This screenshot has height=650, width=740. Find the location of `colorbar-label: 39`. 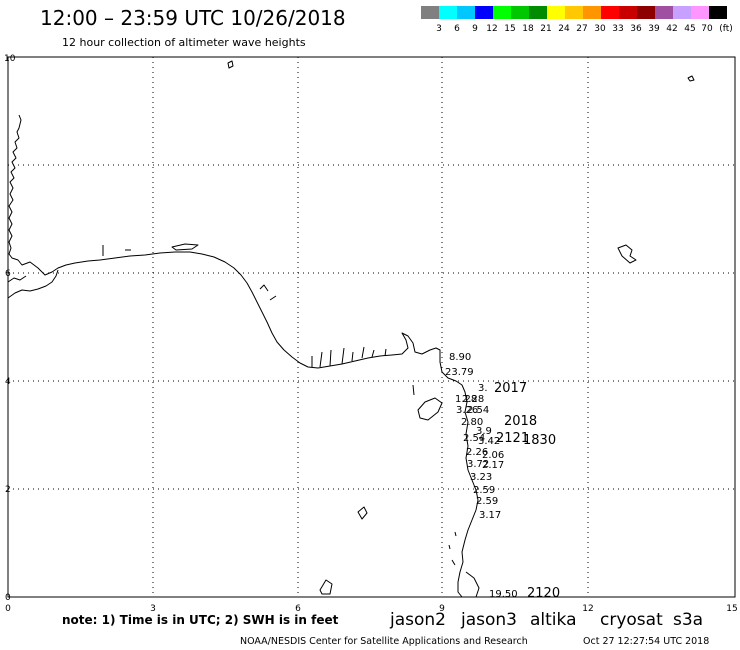

colorbar-label: 39 is located at coordinates (654, 29).